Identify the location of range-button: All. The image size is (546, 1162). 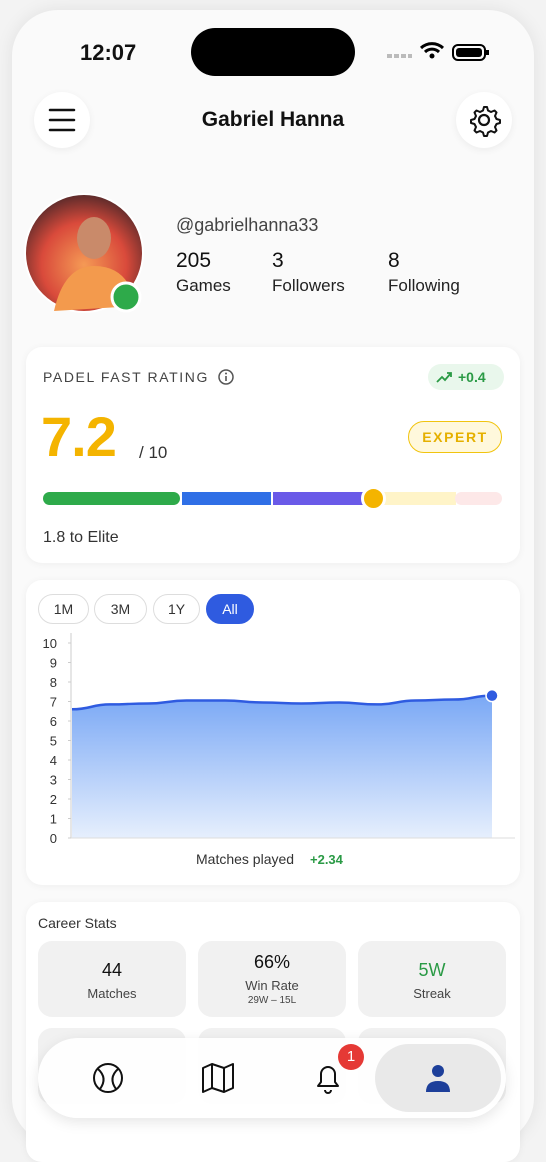
(230, 609).